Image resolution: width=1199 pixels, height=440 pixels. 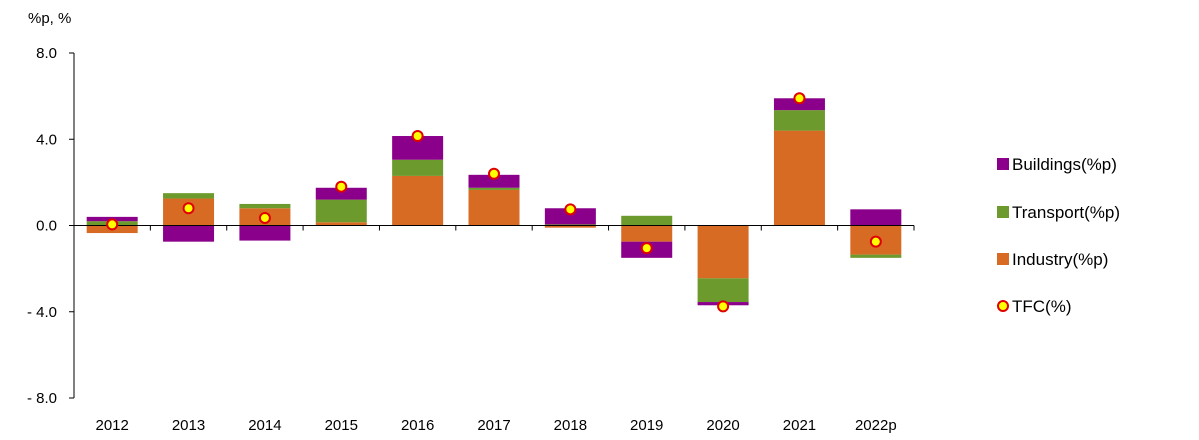 I want to click on x-tick-label: 2021, so click(x=799, y=425).